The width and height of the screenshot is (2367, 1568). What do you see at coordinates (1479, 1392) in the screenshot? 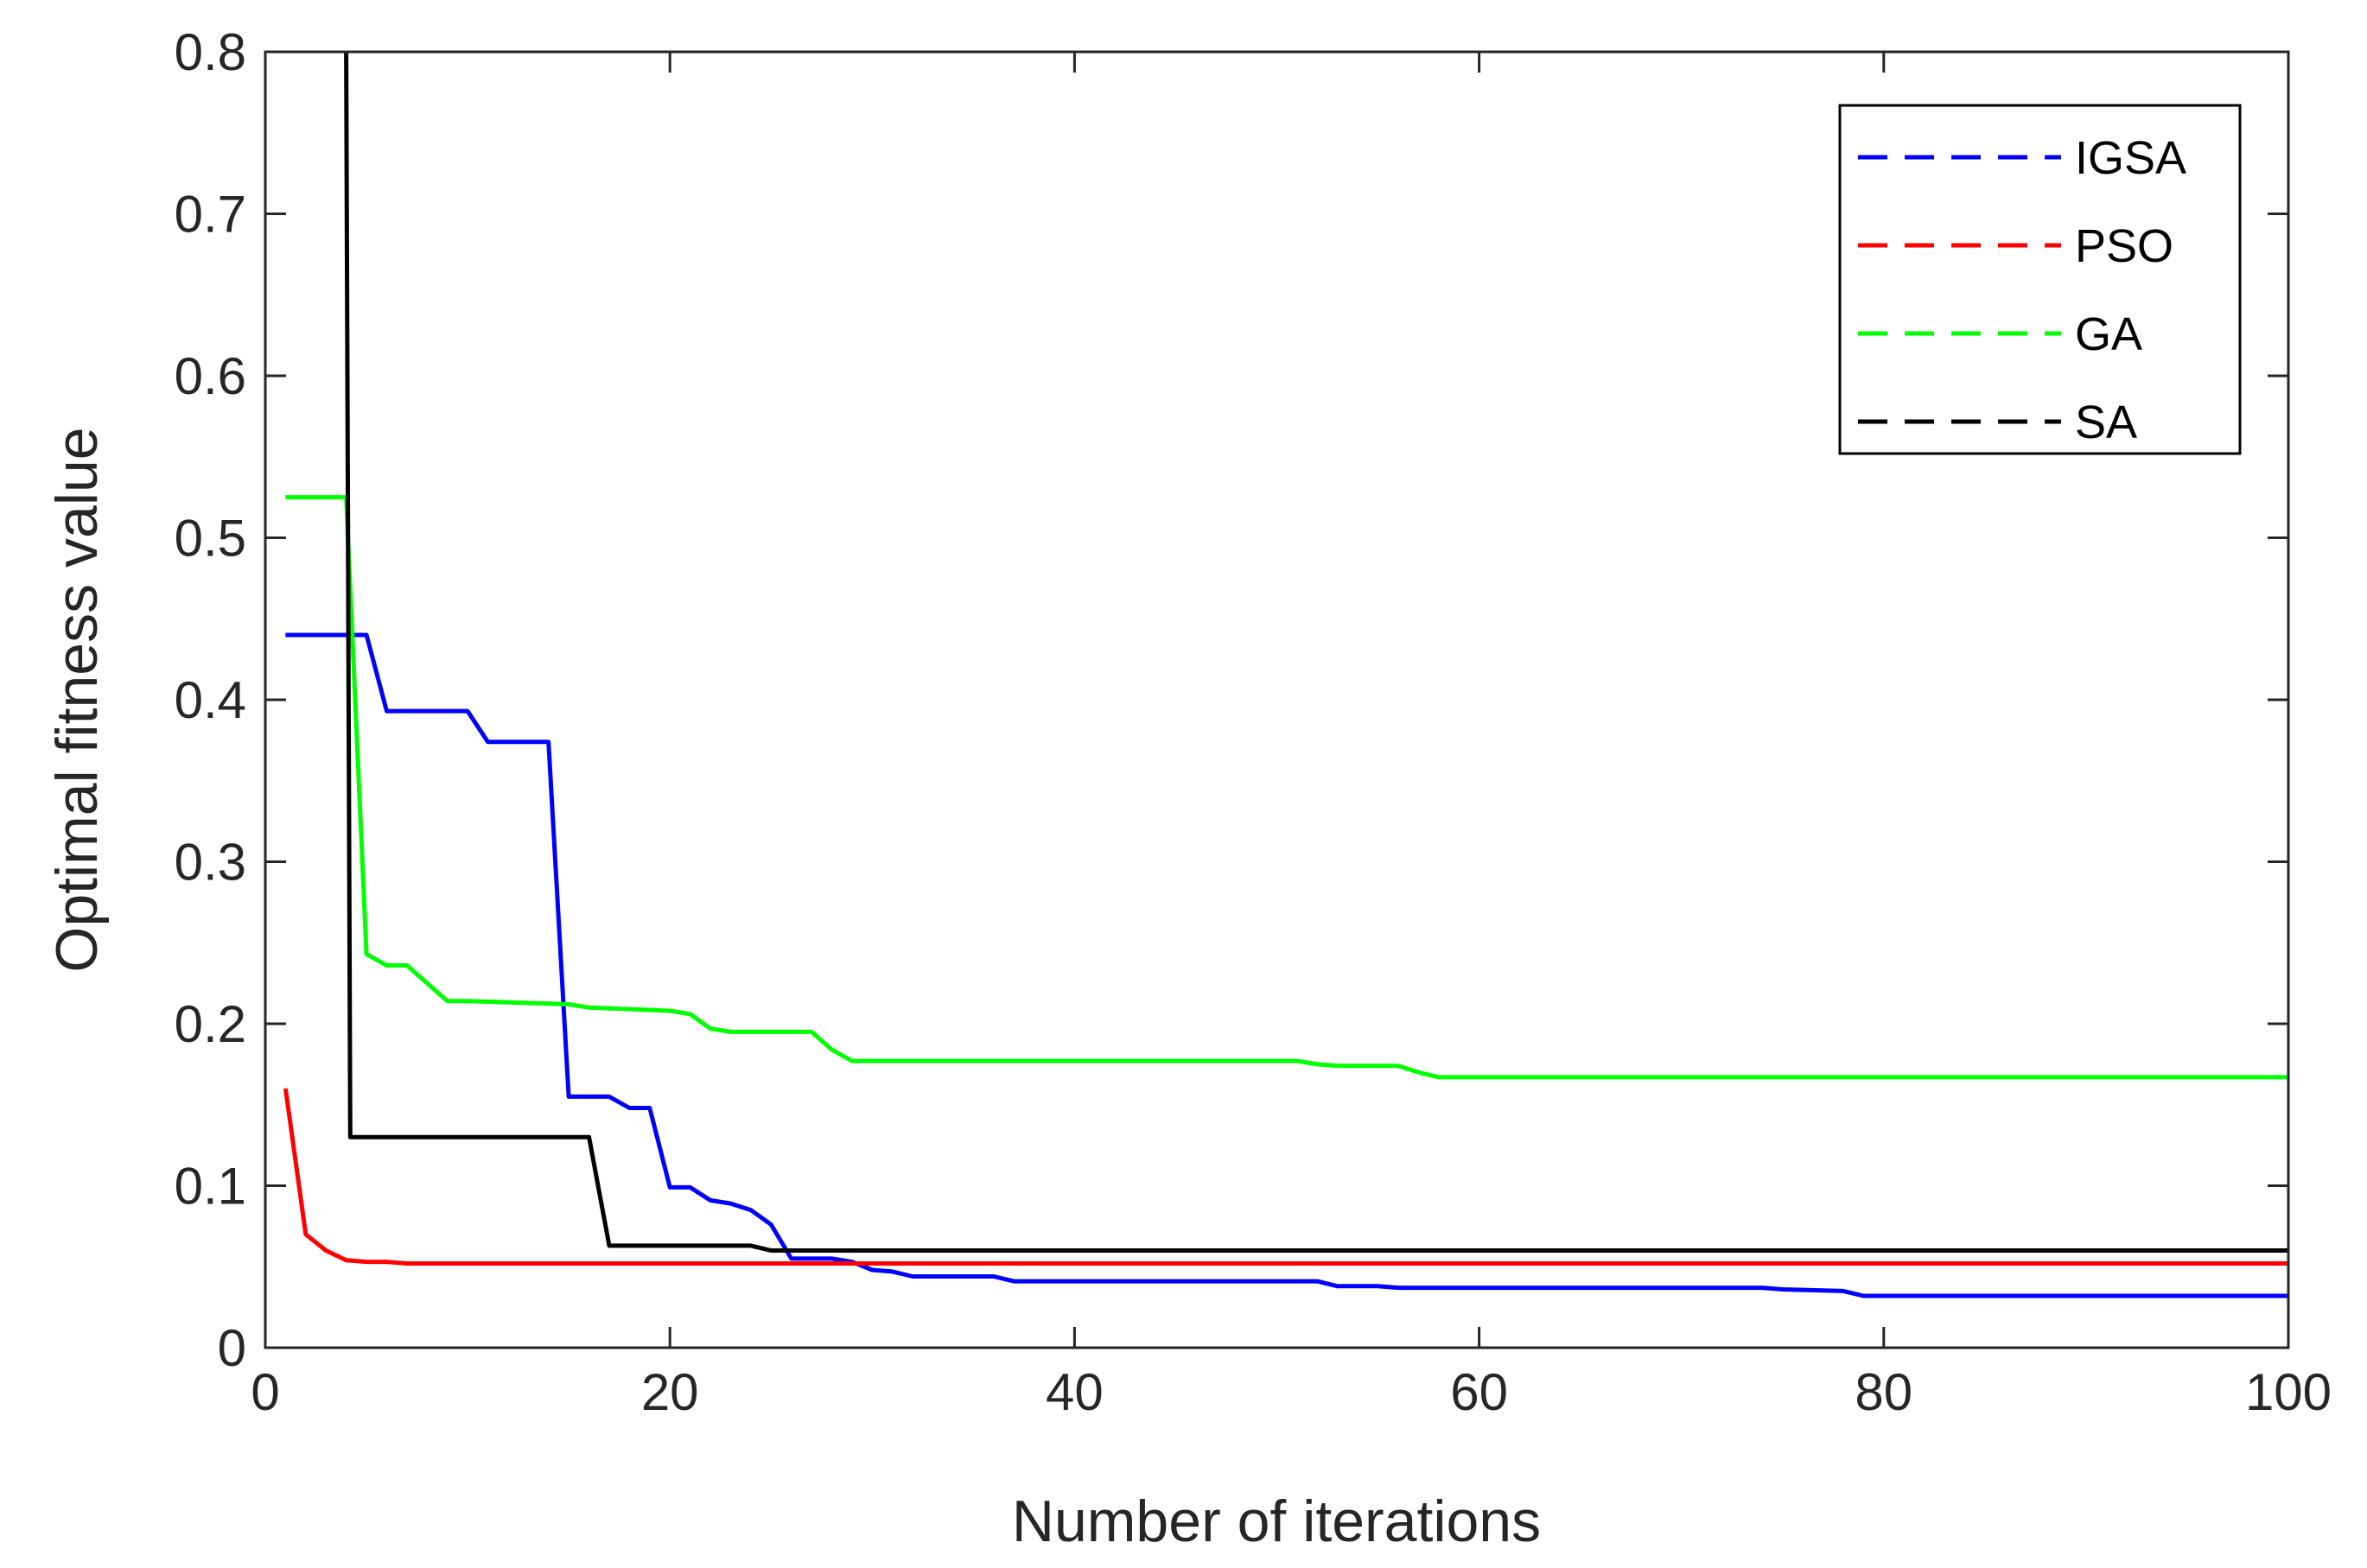
I see `x-tick-label: 60` at bounding box center [1479, 1392].